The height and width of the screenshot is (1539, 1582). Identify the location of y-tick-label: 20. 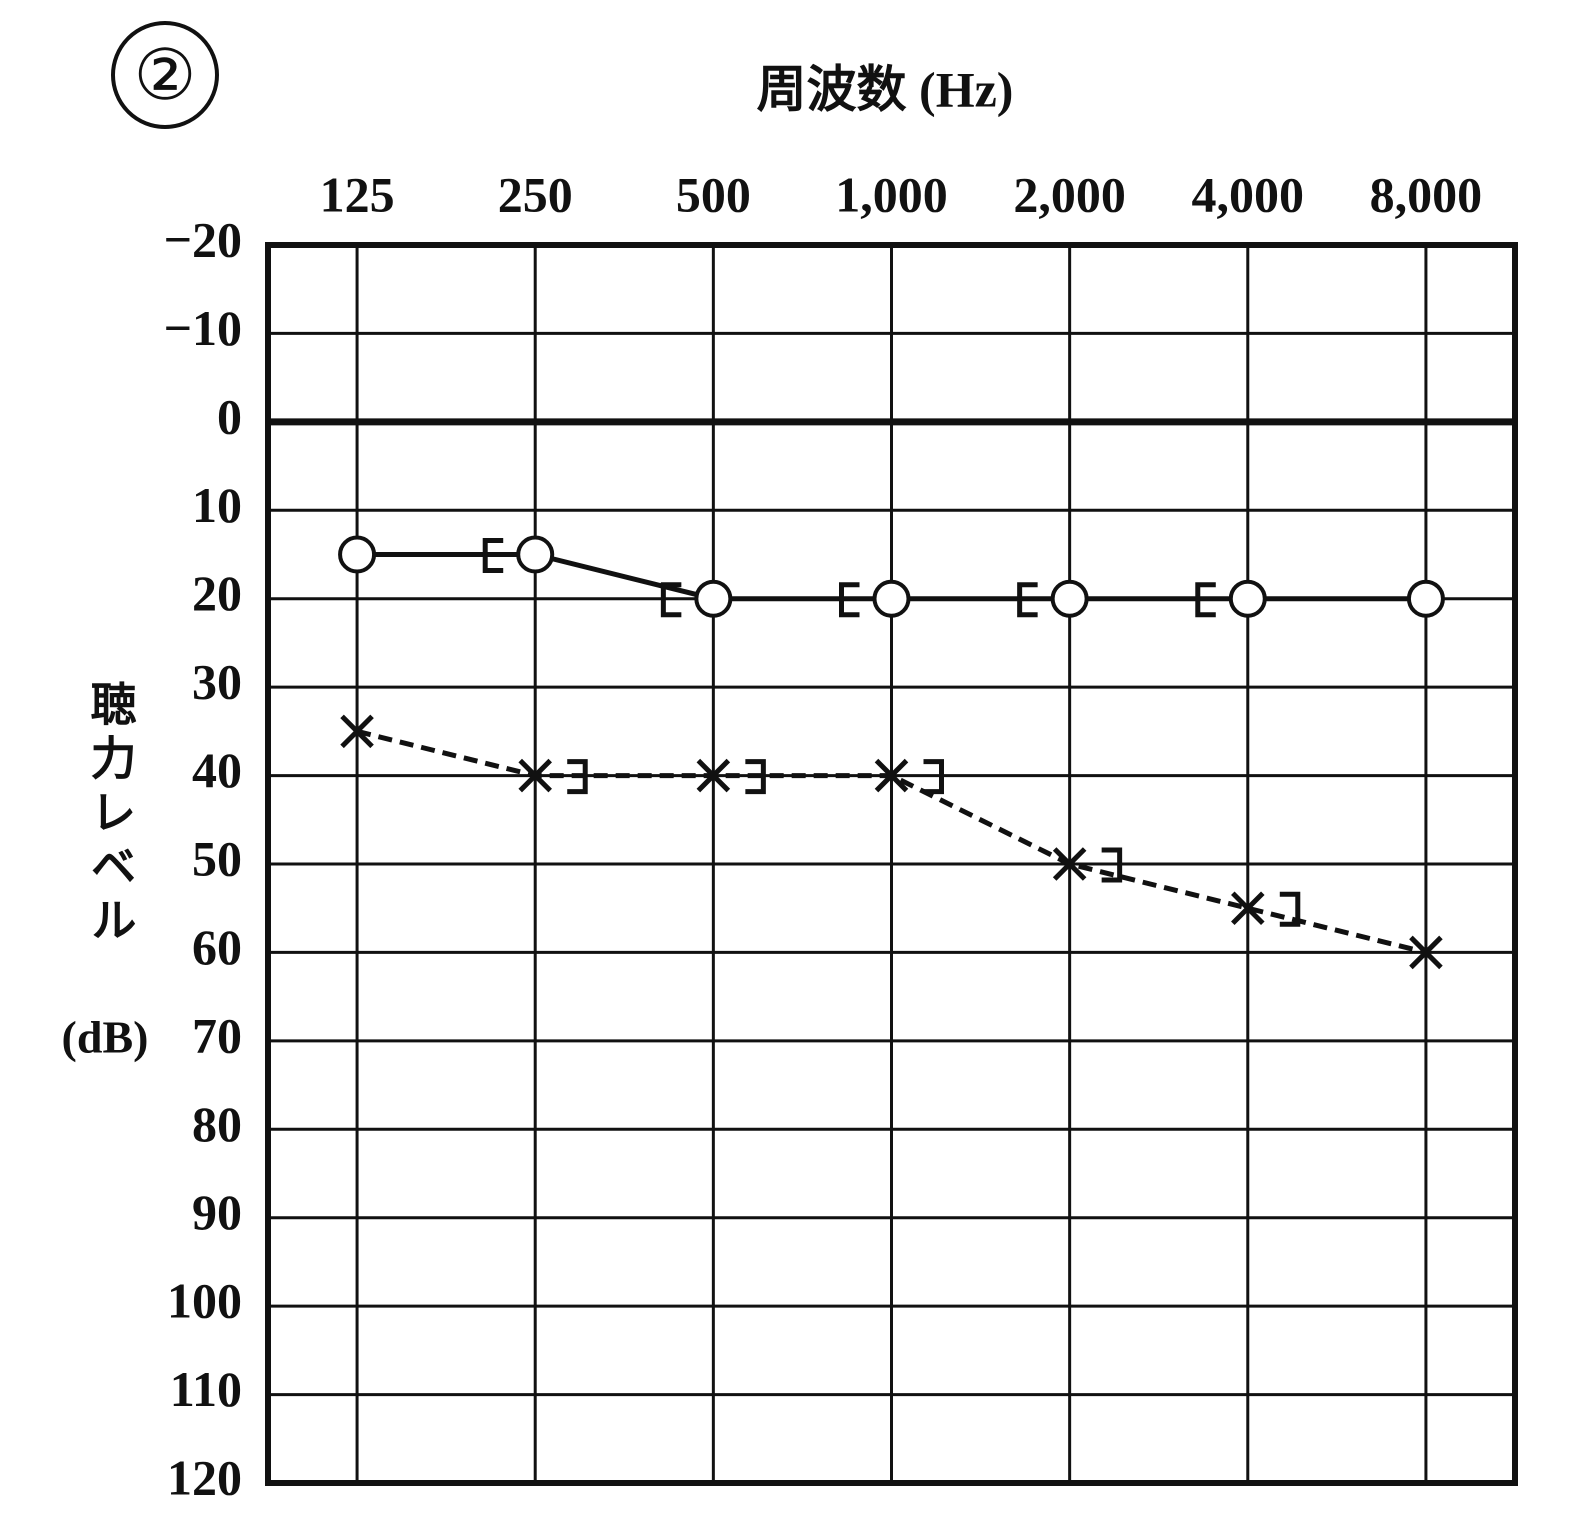
(217, 593).